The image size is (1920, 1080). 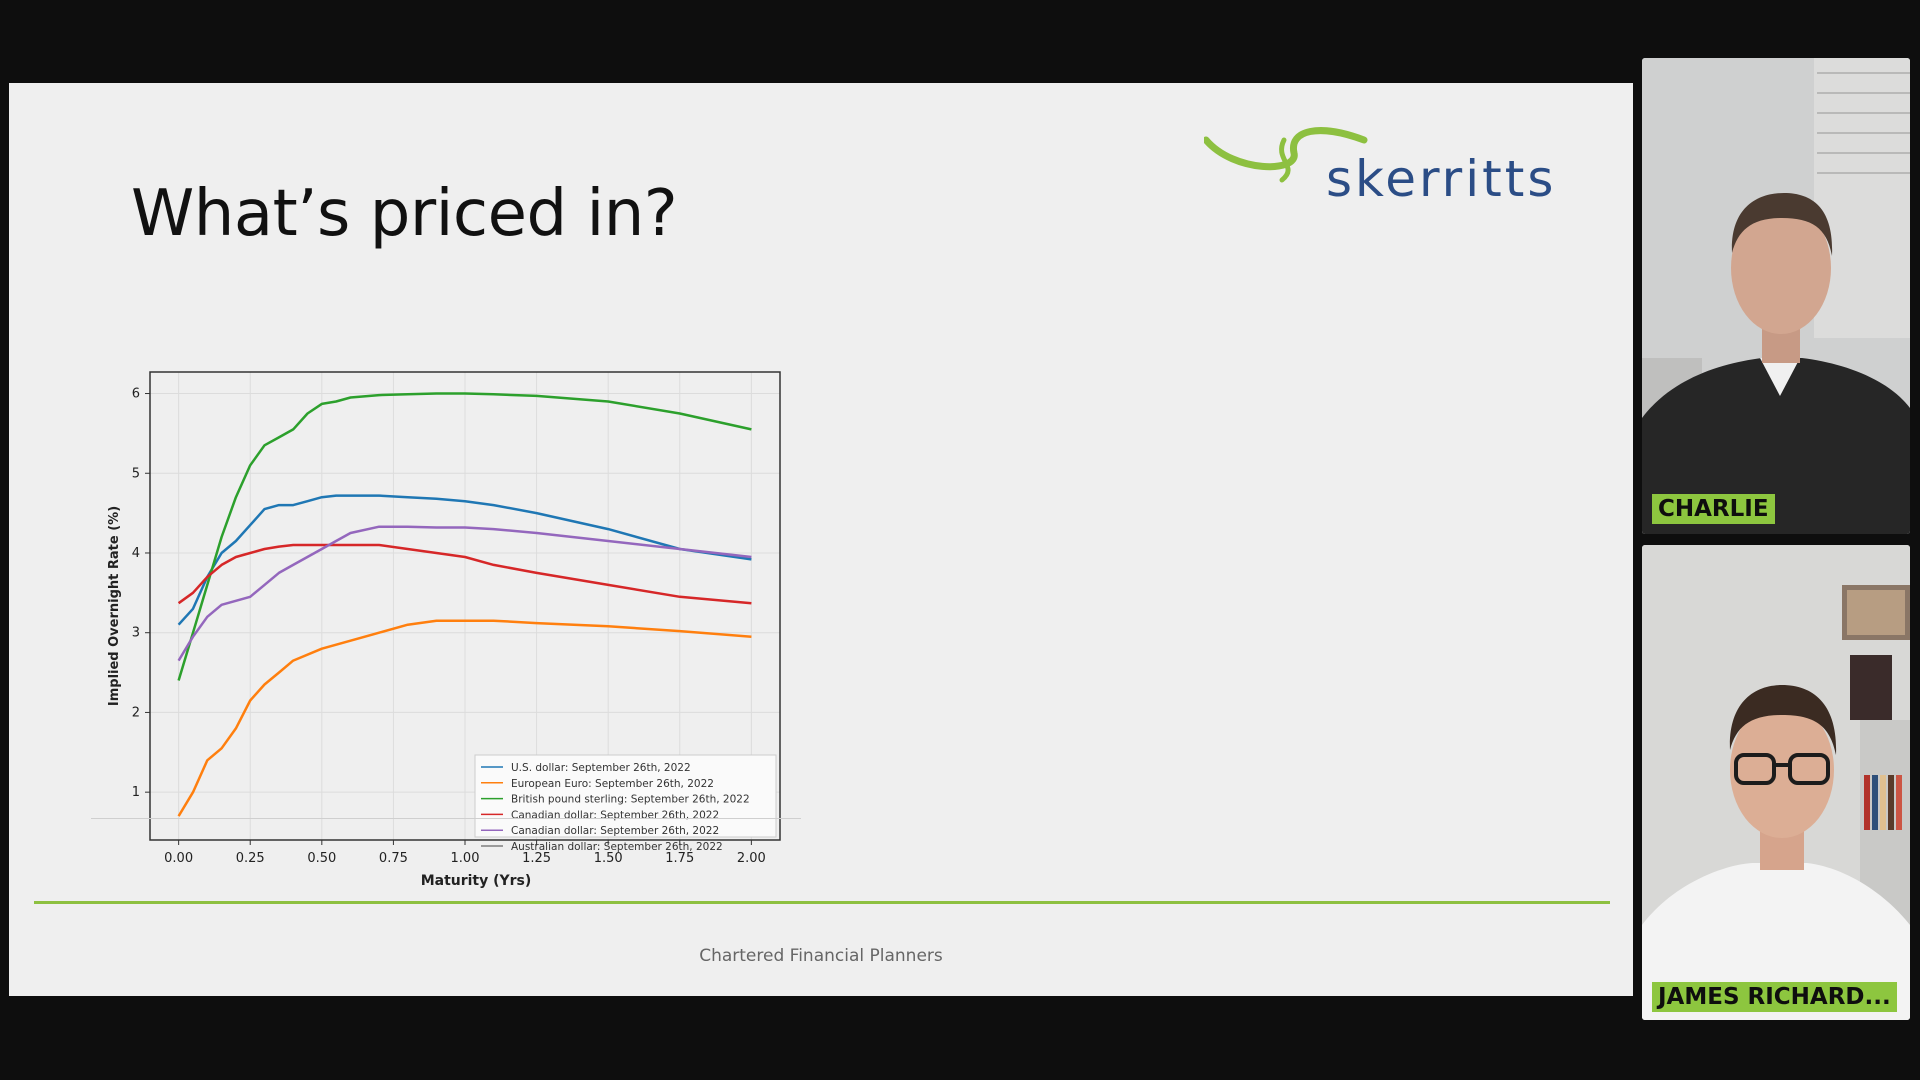 I want to click on participant-video-james, so click(x=1776, y=782).